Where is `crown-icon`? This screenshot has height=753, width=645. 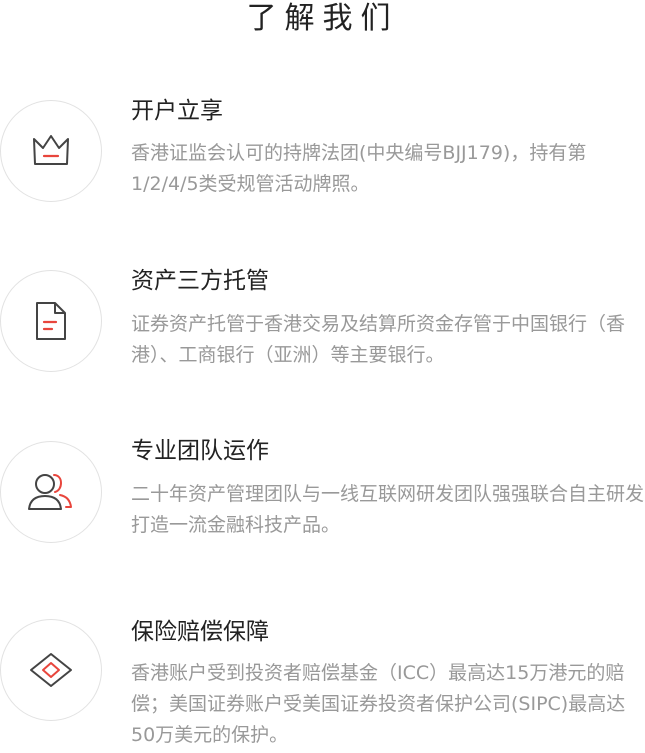
crown-icon is located at coordinates (51, 150).